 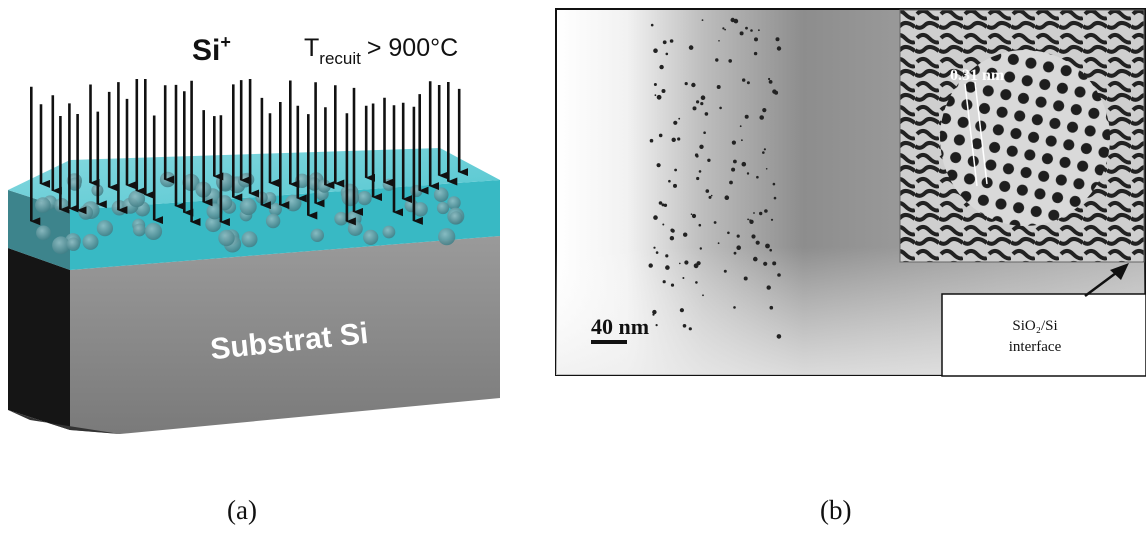 What do you see at coordinates (836, 510) in the screenshot?
I see `caption-b: (b)` at bounding box center [836, 510].